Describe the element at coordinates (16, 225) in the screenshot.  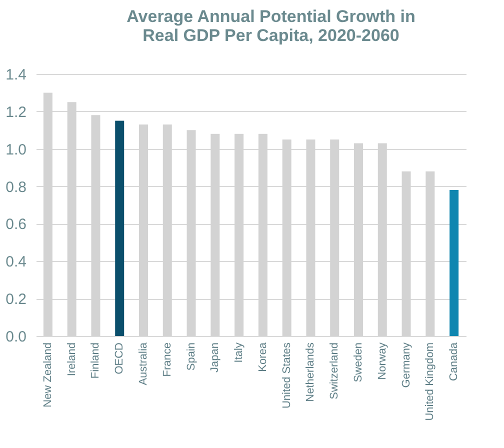
I see `y-tick-label: 0.6` at that location.